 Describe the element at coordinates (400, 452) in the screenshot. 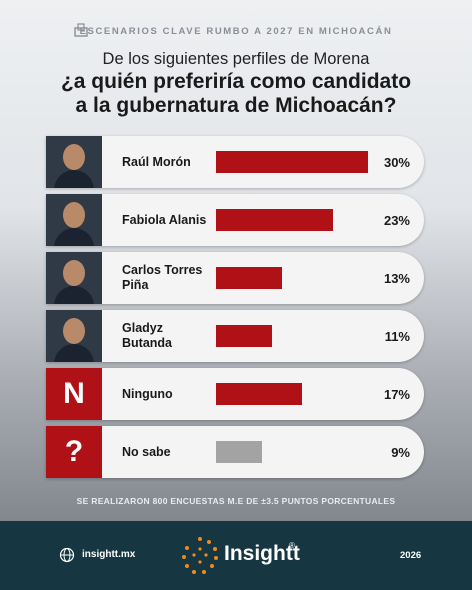

I see `value-label: 9%` at that location.